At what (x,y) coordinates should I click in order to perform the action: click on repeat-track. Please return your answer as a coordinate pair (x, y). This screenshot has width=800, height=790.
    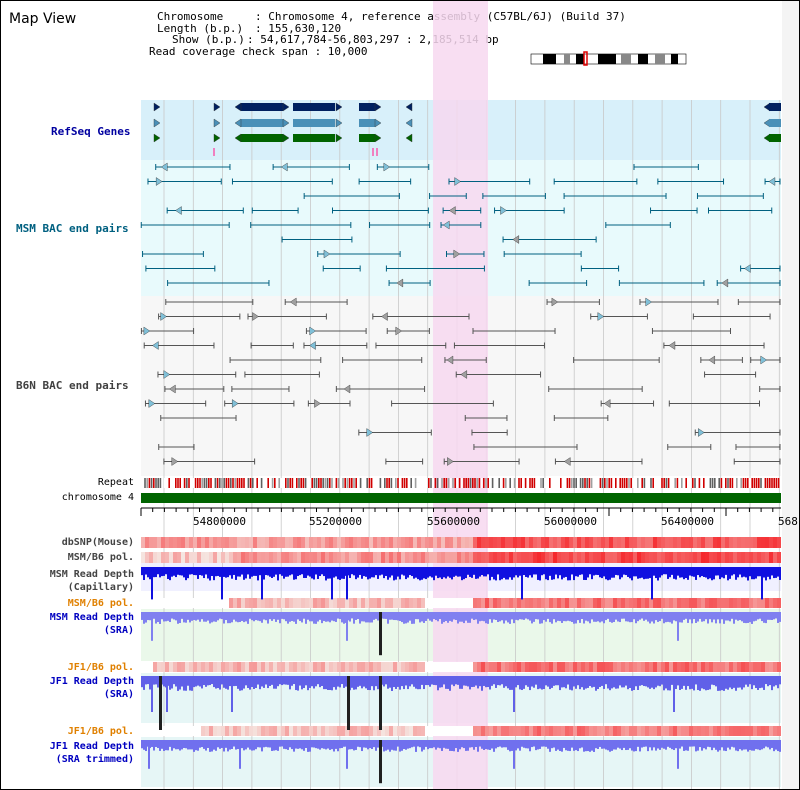
    Looking at the image, I should click on (461, 483).